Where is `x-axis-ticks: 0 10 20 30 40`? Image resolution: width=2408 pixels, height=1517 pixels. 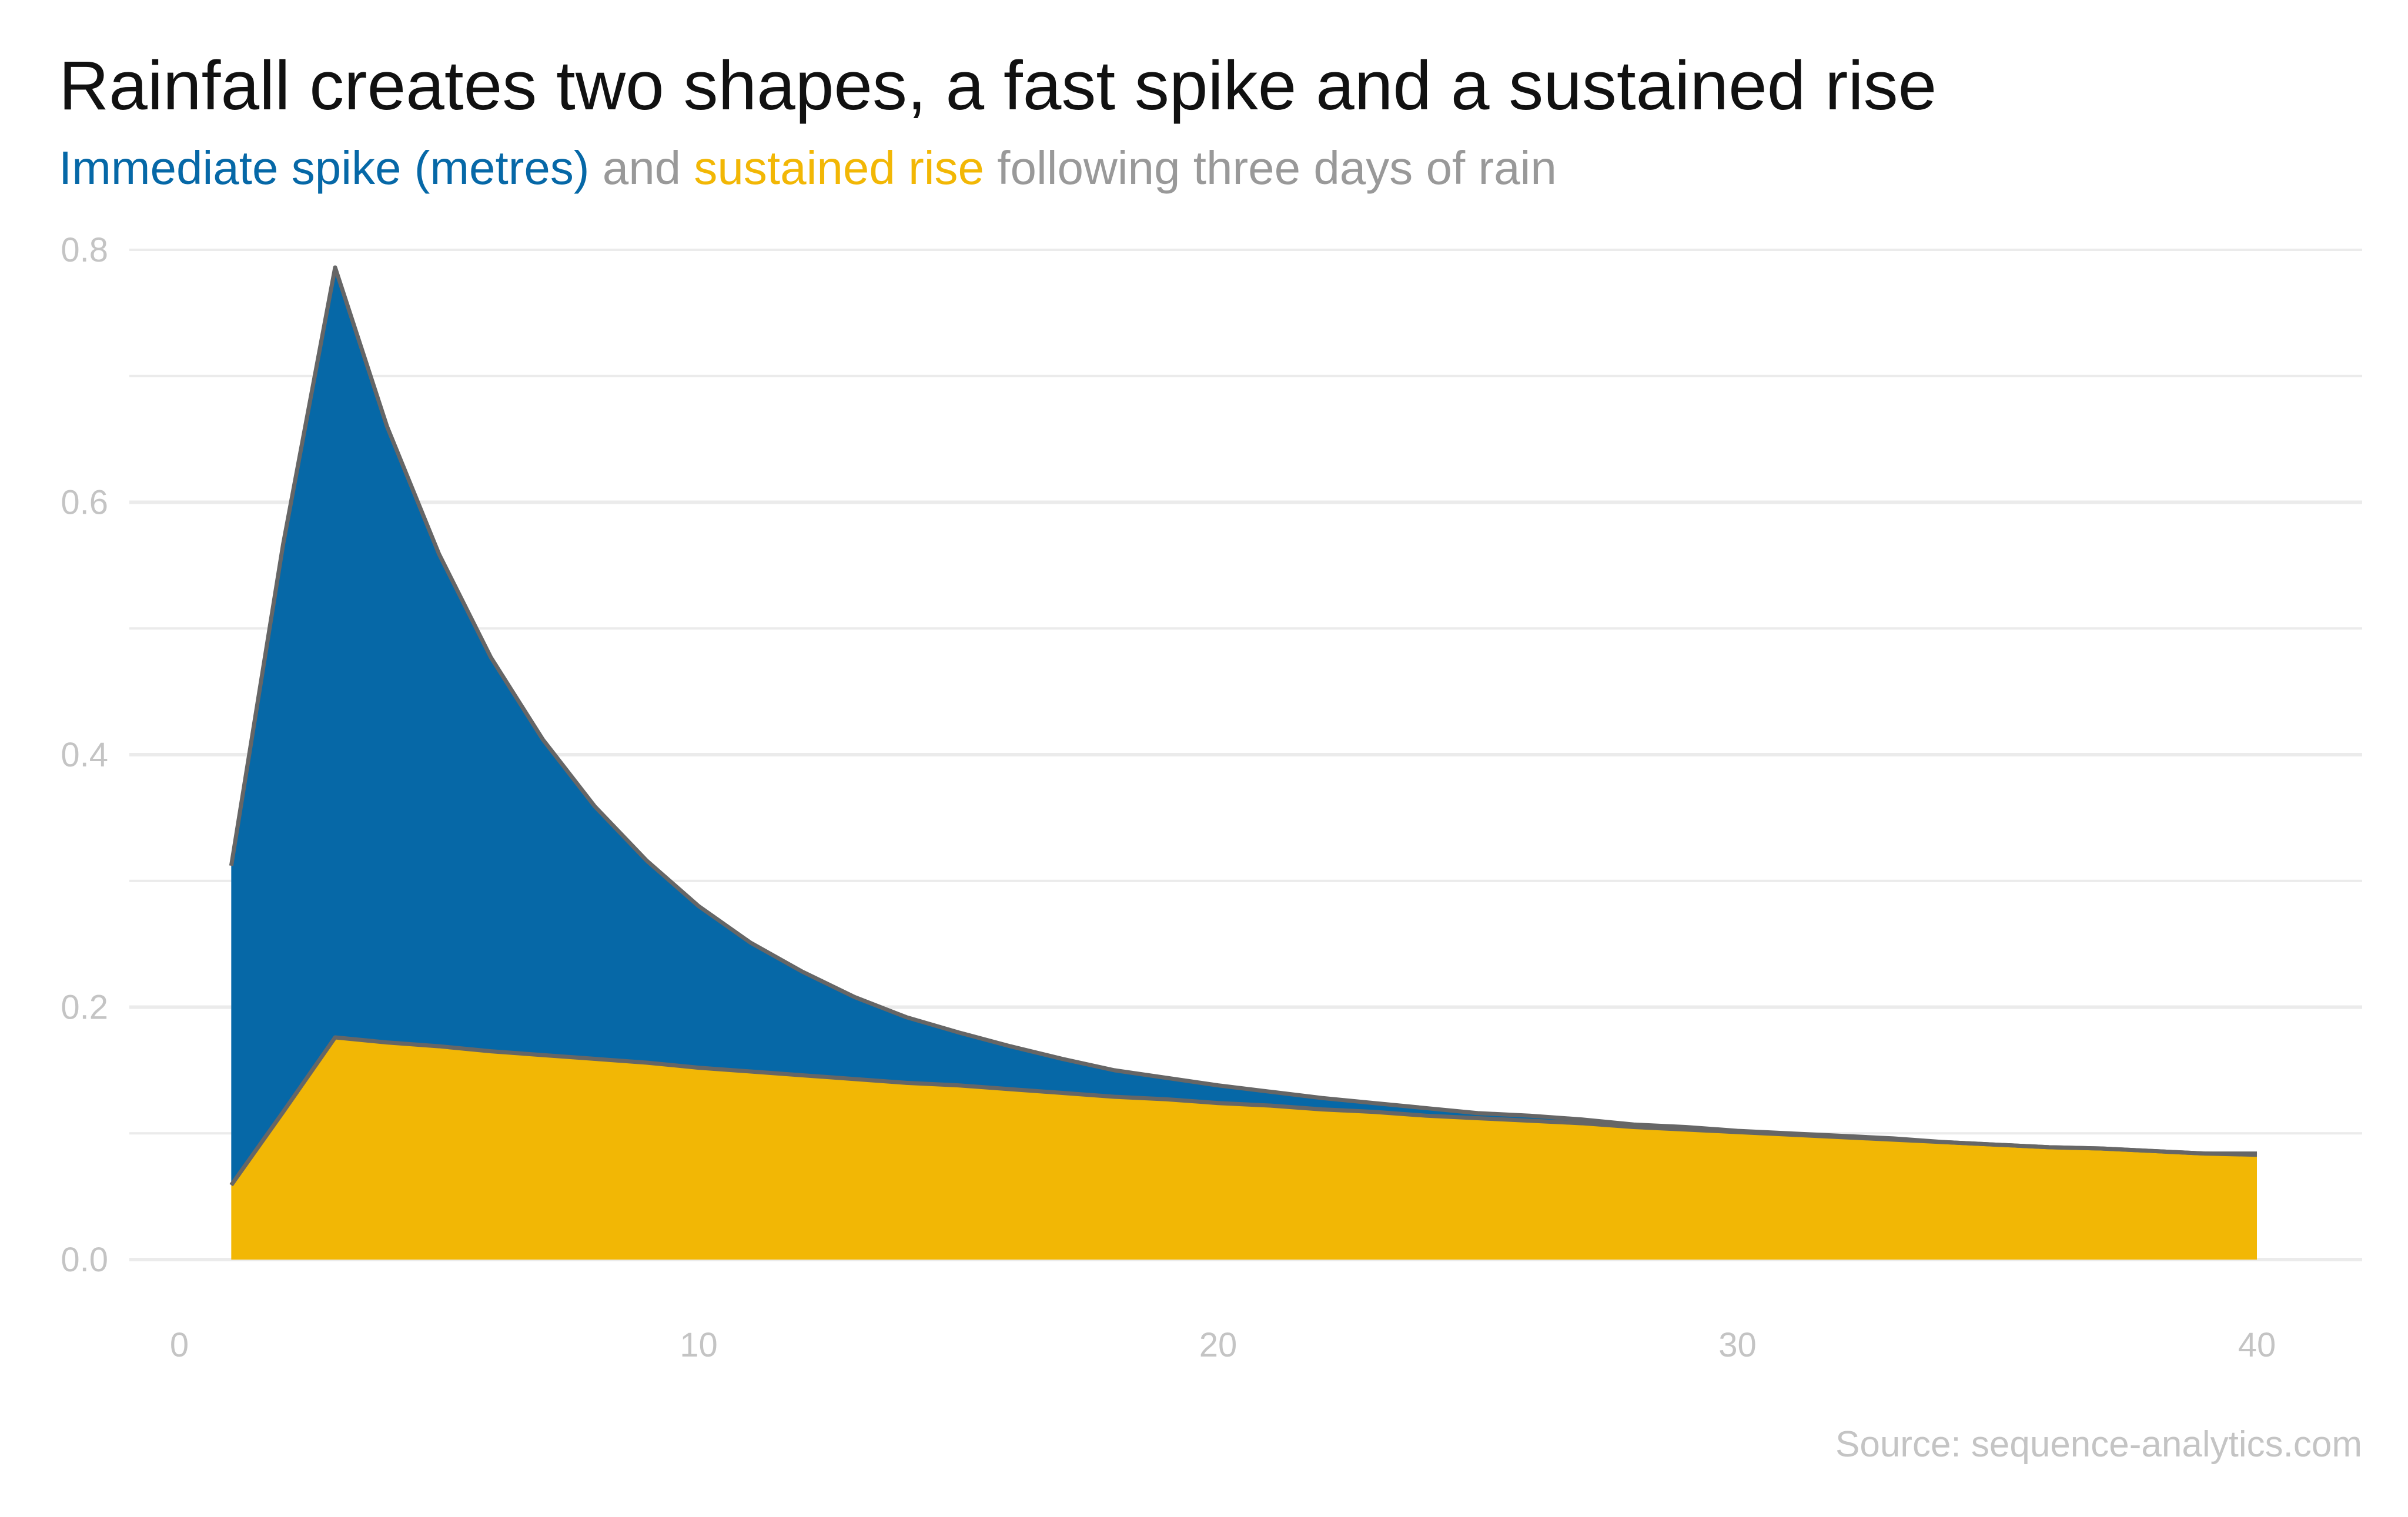
x-axis-ticks: 0 10 20 30 40 is located at coordinates (1223, 1345).